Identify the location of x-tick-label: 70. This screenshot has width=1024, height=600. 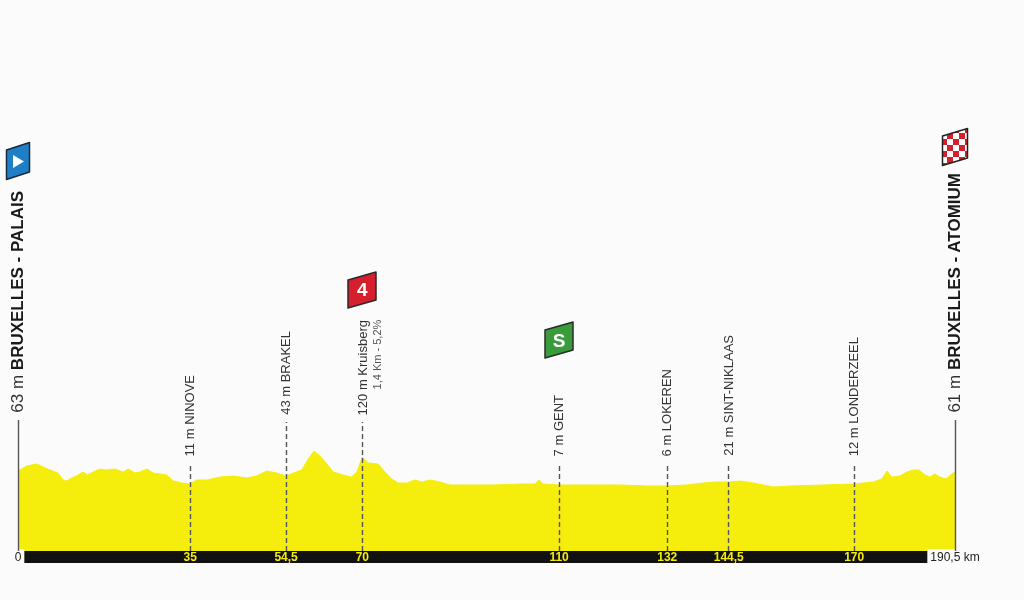
(362, 557).